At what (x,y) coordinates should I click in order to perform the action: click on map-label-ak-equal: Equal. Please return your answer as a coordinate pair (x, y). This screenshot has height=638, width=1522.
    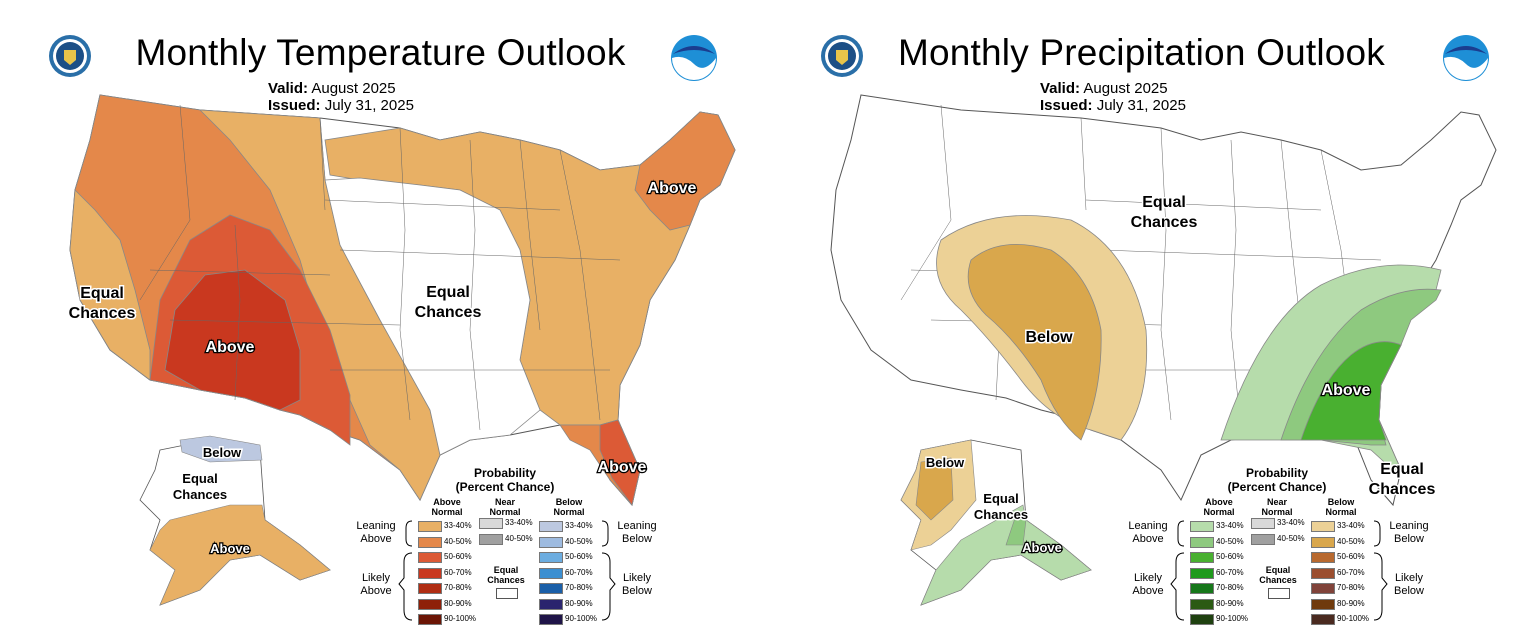
    Looking at the image, I should click on (199, 478).